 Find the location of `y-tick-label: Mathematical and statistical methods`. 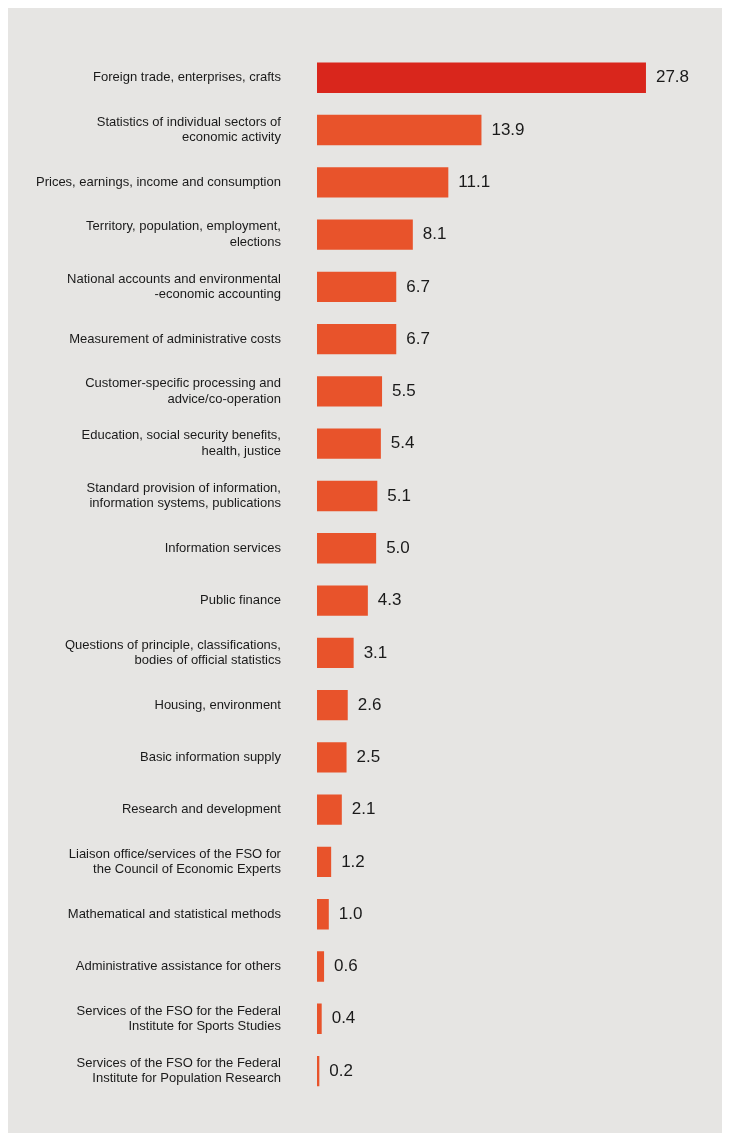

y-tick-label: Mathematical and statistical methods is located at coordinates (174, 913).